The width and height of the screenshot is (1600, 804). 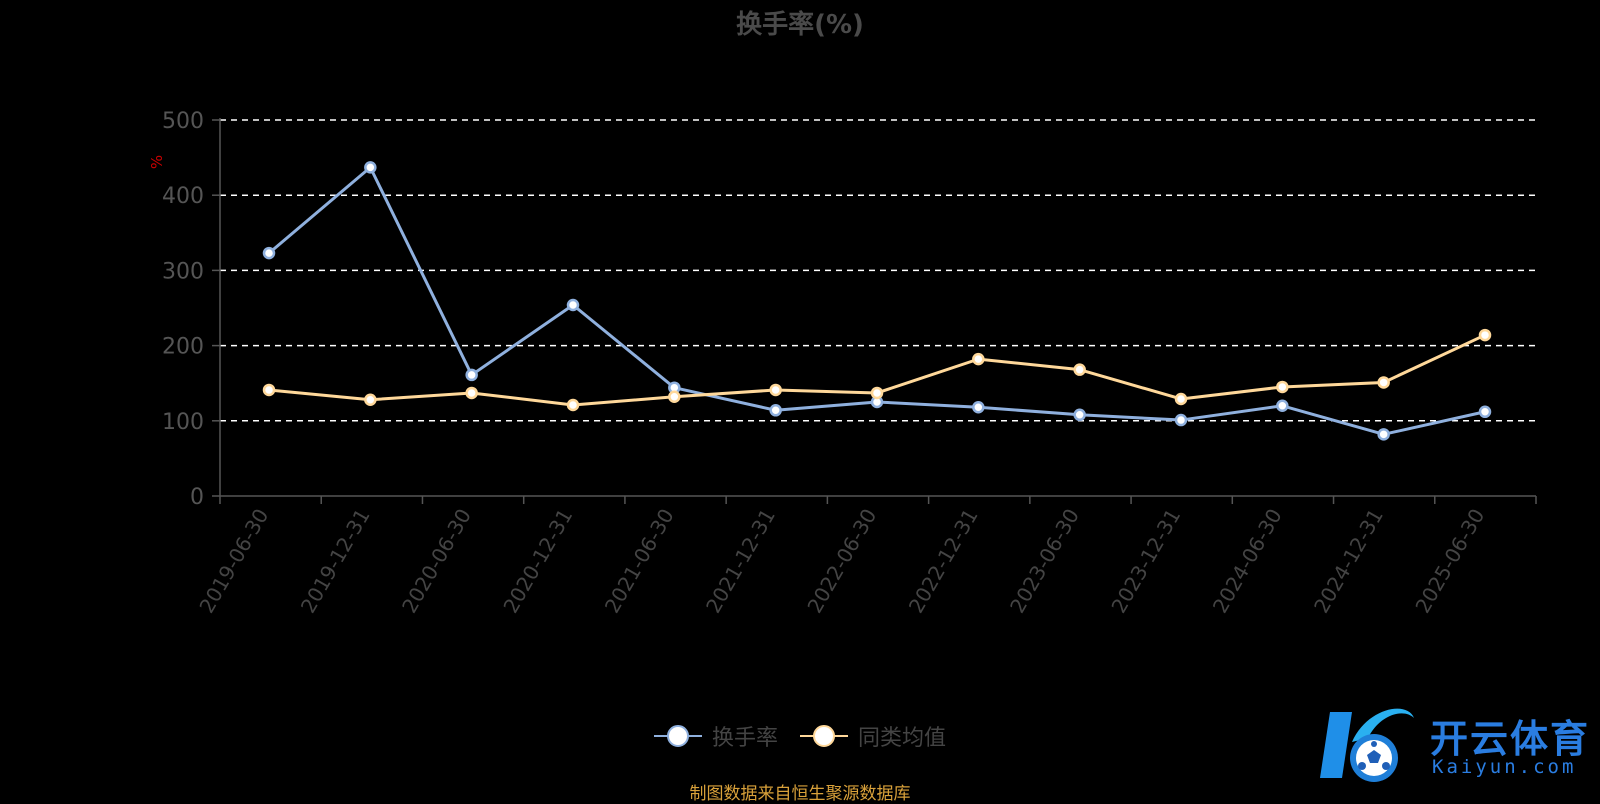 I want to click on y-tick-label-500: 500, so click(x=183, y=121).